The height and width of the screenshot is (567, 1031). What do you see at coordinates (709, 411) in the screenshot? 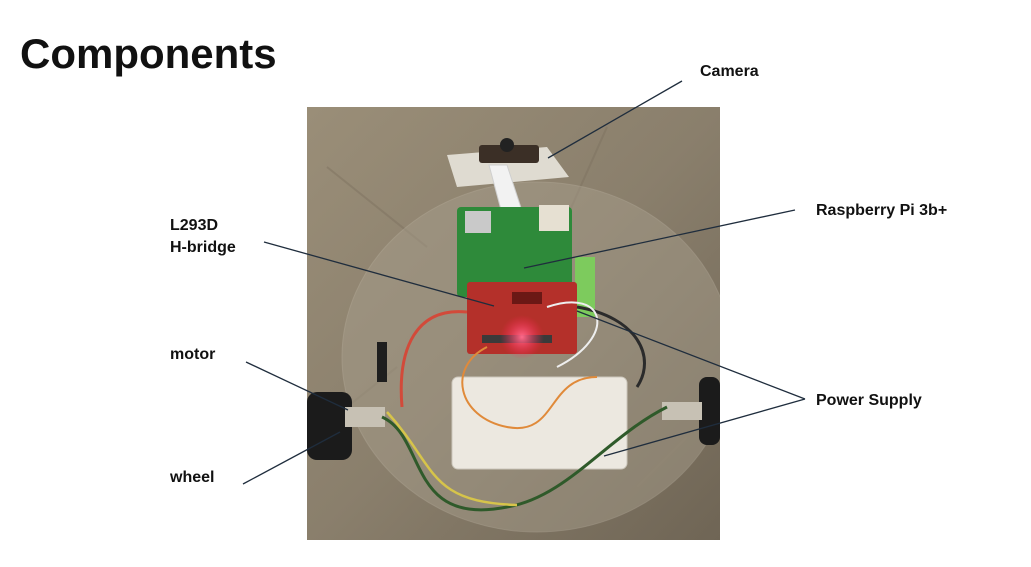
I see `right-wheel` at bounding box center [709, 411].